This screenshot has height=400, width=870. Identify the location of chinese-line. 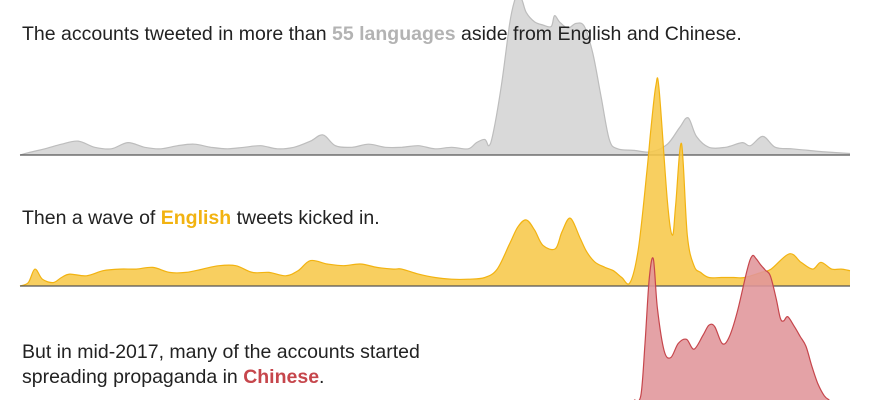
(731, 327).